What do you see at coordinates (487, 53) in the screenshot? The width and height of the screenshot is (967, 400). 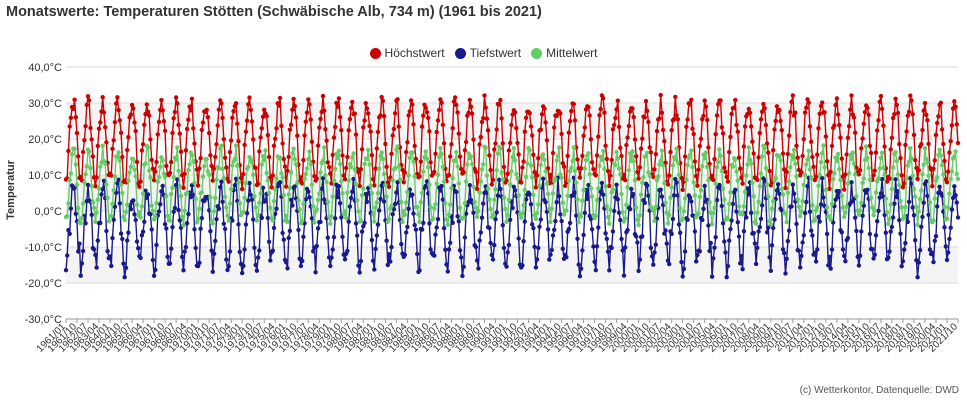 I see `legend-item-tiefstwert: Tiefstwert` at bounding box center [487, 53].